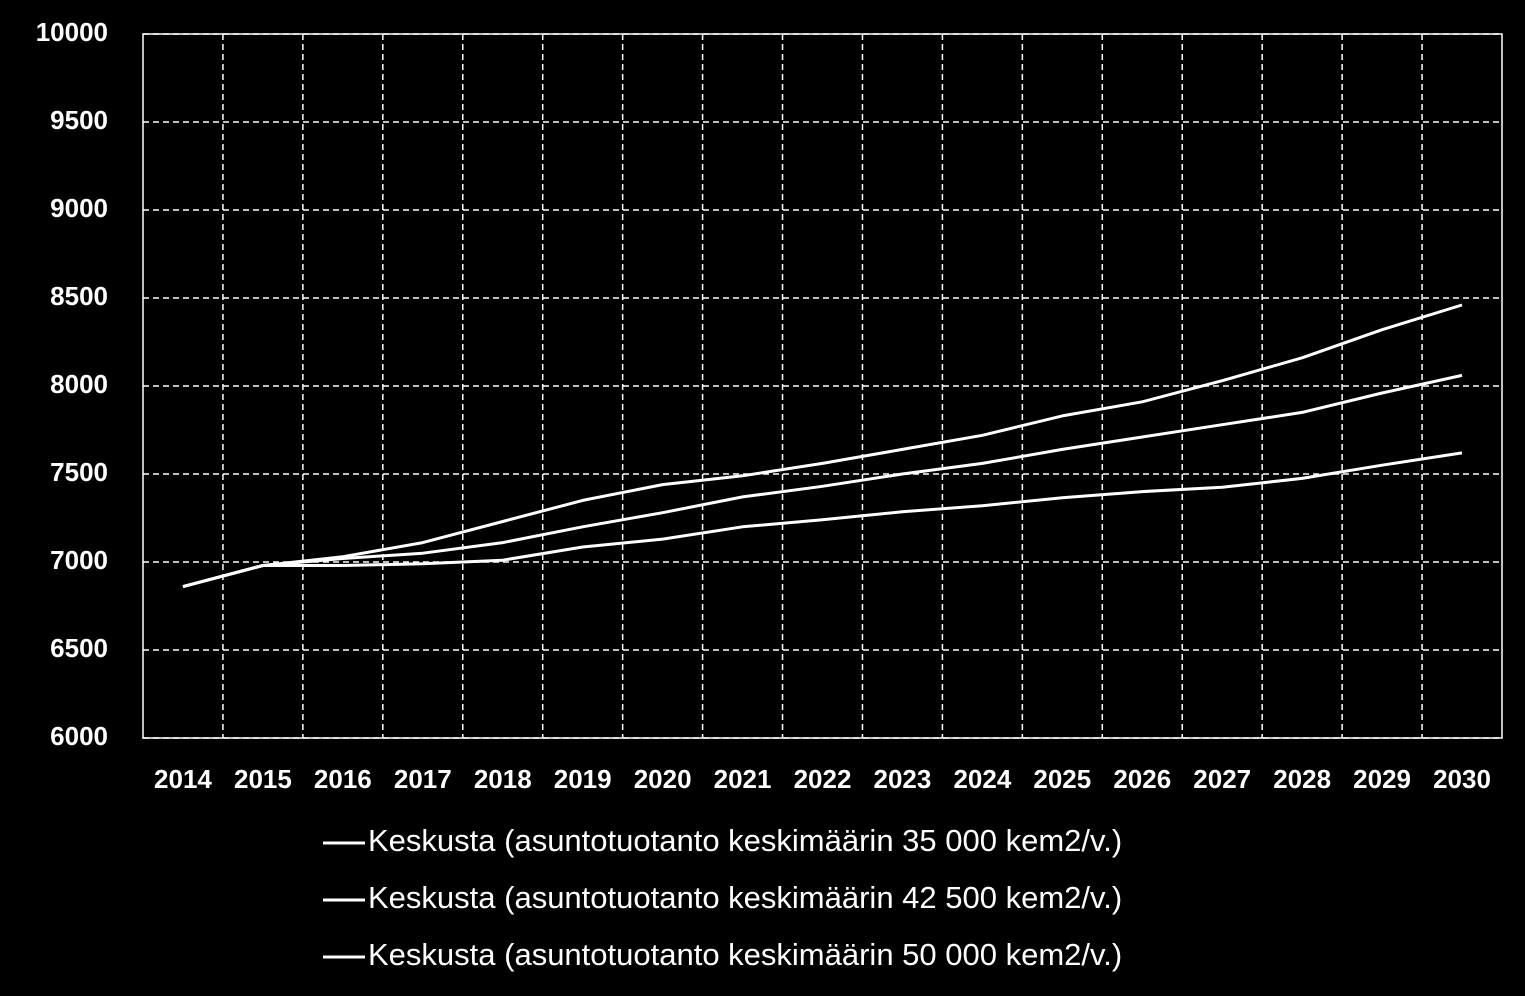  Describe the element at coordinates (1382, 779) in the screenshot. I see `x-tick-label: 2029` at that location.